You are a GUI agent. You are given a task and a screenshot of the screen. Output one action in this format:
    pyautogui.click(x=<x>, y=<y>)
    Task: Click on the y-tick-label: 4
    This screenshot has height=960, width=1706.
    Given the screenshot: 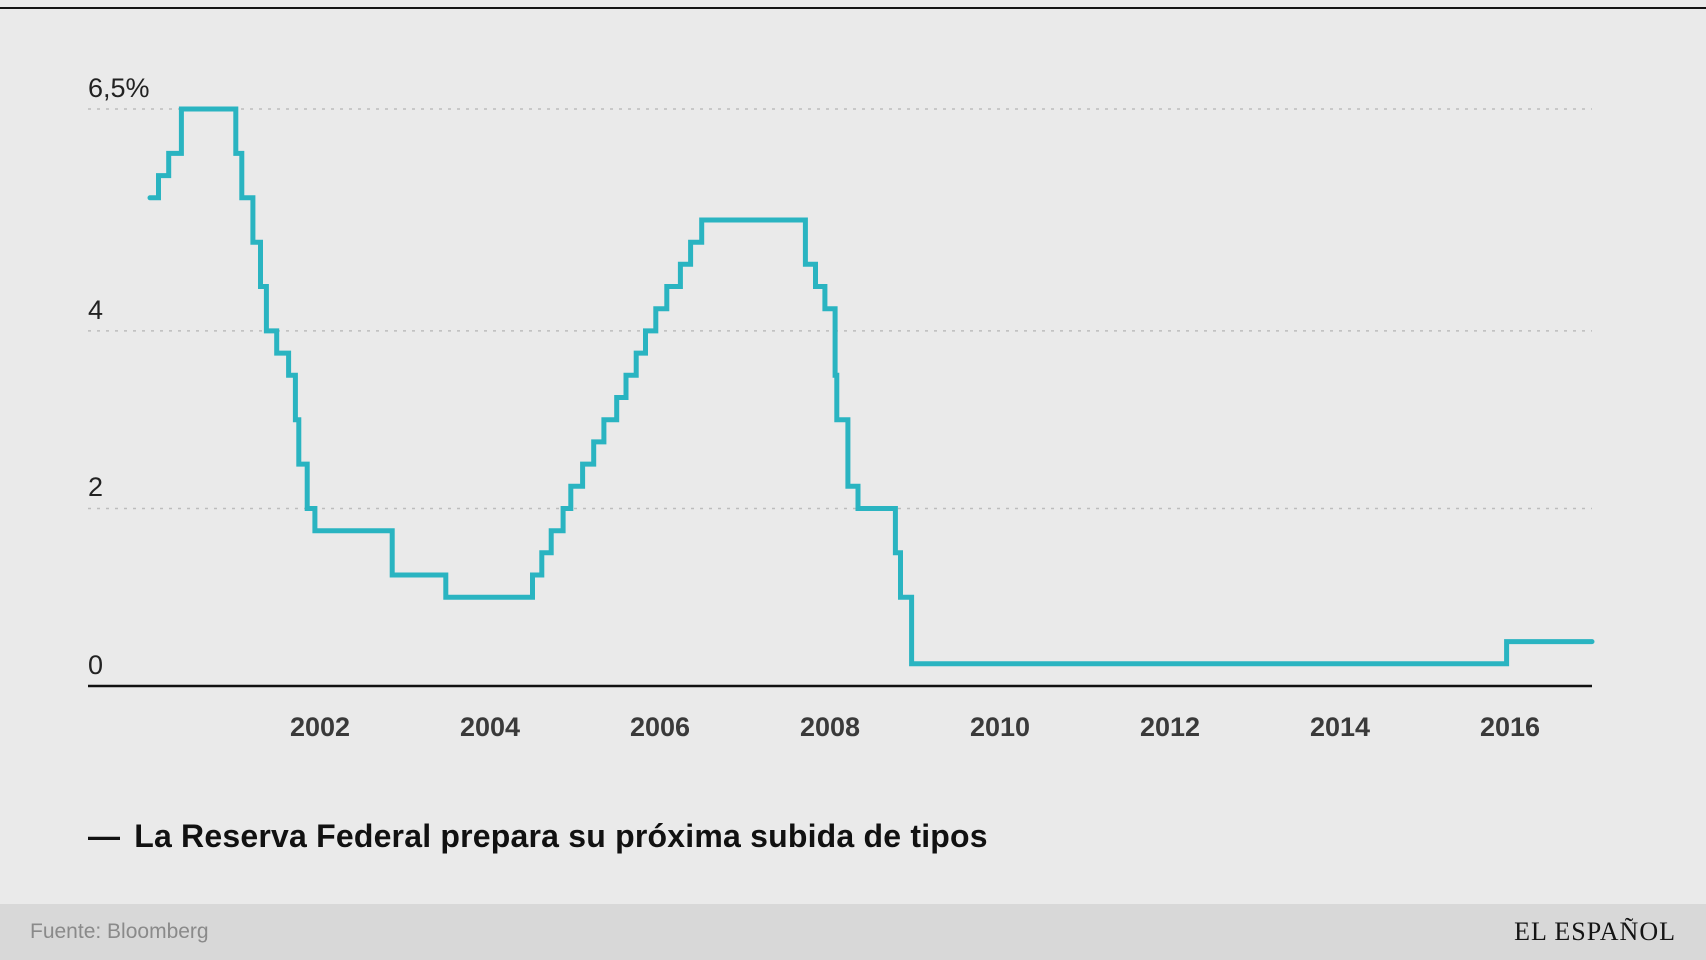 What is the action you would take?
    pyautogui.click(x=96, y=309)
    